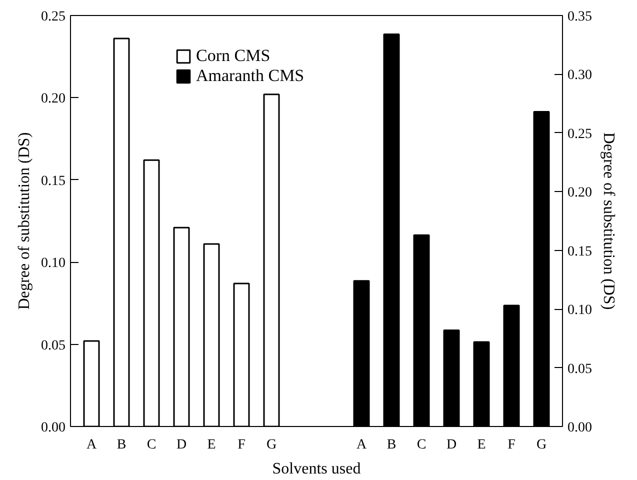 This screenshot has width=637, height=480. I want to click on y2-tick-label: 0.15, so click(580, 252).